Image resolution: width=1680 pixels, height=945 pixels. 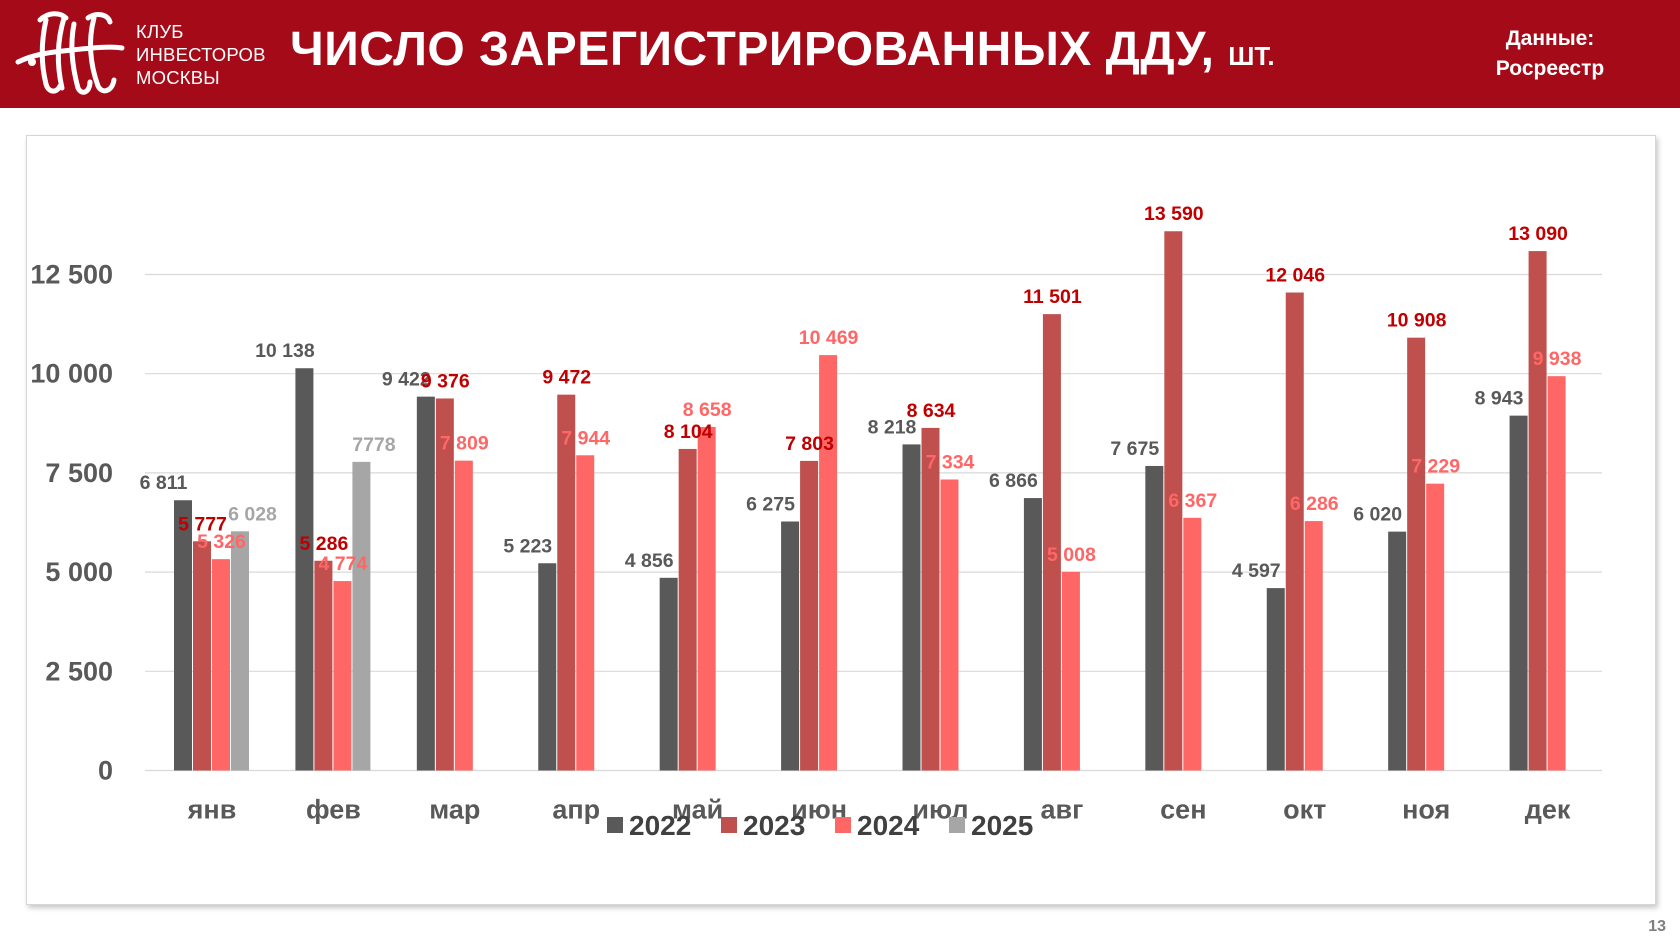 I want to click on bar-2022-фев, so click(x=304, y=569).